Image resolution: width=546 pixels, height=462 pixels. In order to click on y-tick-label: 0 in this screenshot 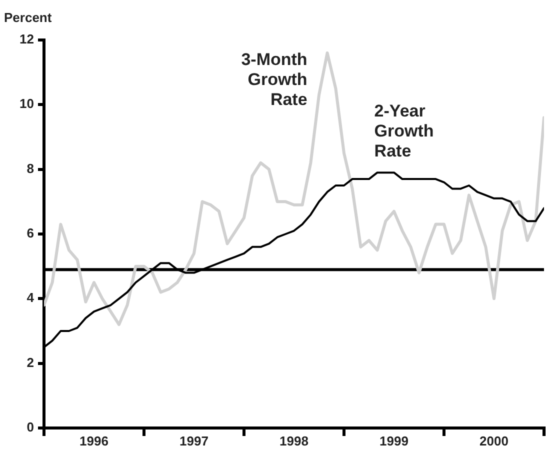, I will do `click(30, 427)`.